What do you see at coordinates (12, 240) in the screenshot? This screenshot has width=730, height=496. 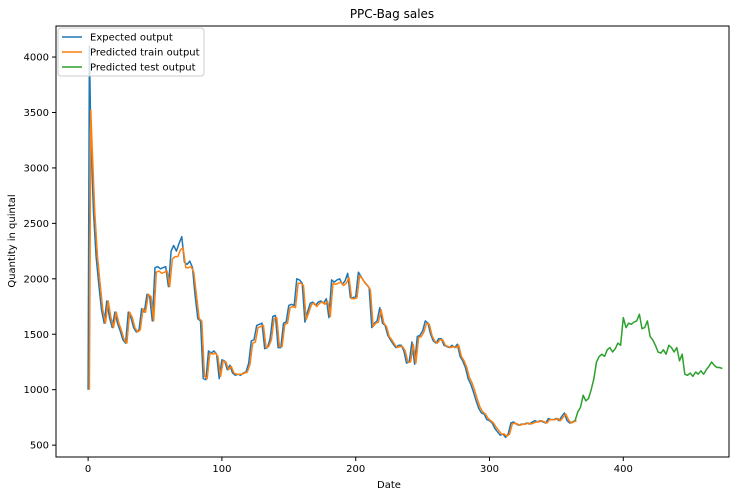 I see `y-axis-label: Quantity in quintal` at bounding box center [12, 240].